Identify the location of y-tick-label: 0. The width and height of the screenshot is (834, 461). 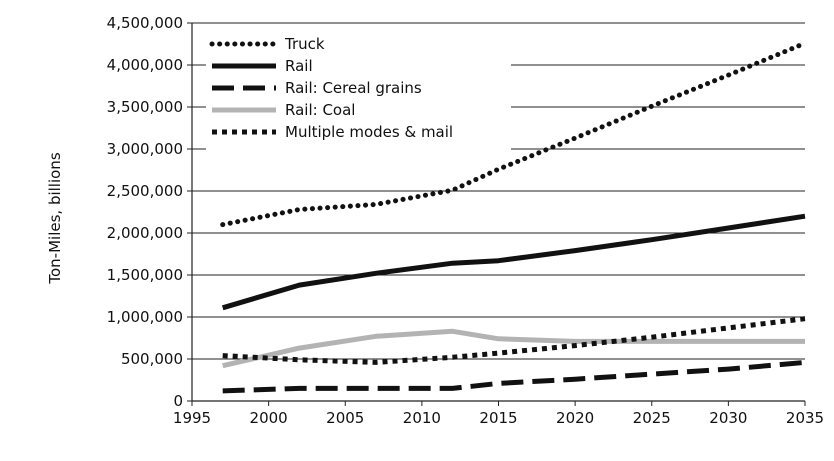
(178, 401).